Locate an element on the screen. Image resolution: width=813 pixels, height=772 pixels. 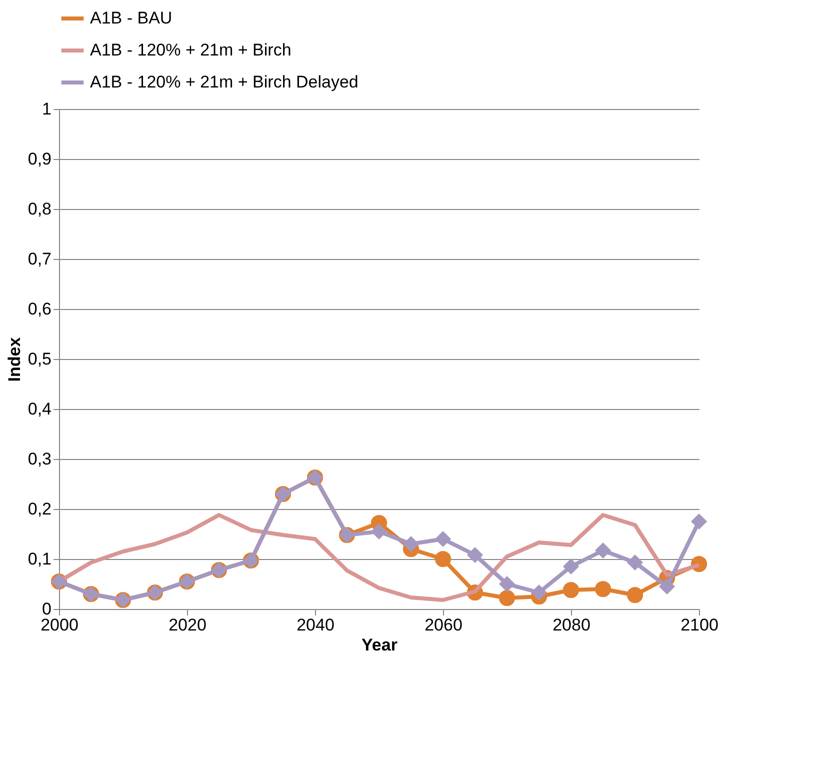
x-tick-label: 2040 is located at coordinates (315, 625).